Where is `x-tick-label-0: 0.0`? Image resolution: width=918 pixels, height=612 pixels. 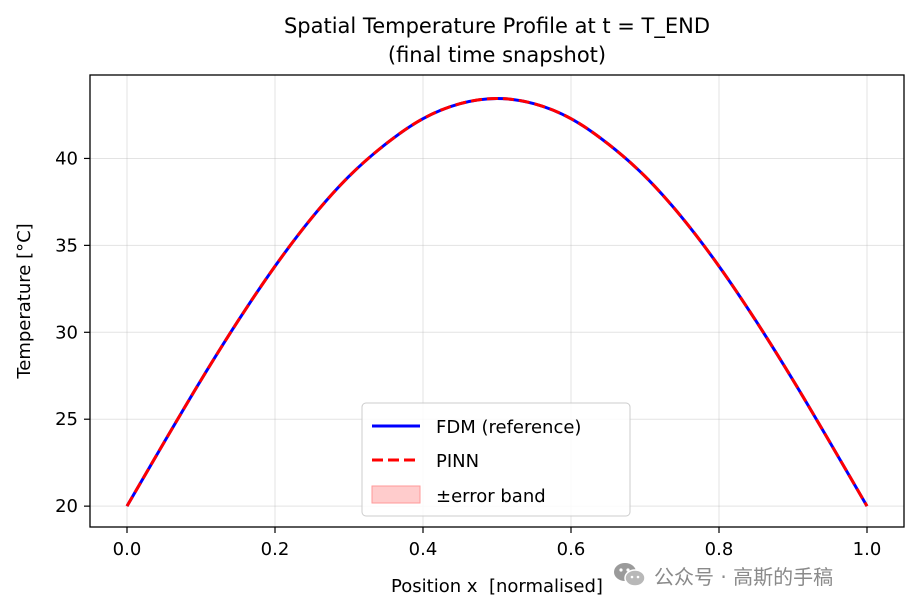
x-tick-label-0: 0.0 is located at coordinates (127, 549).